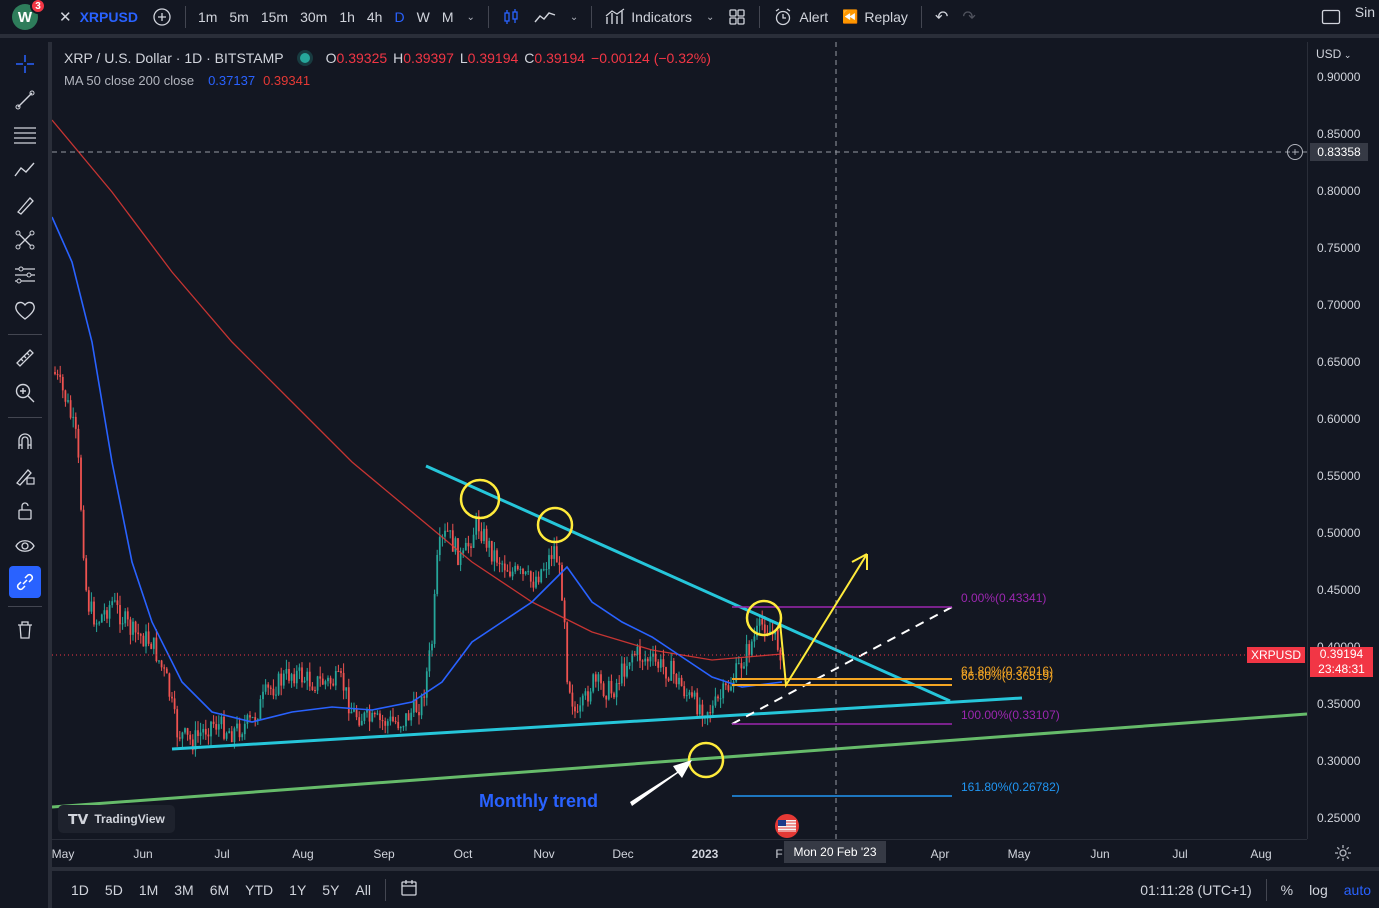 Image resolution: width=1379 pixels, height=908 pixels. I want to click on price-scale, so click(1343, 440).